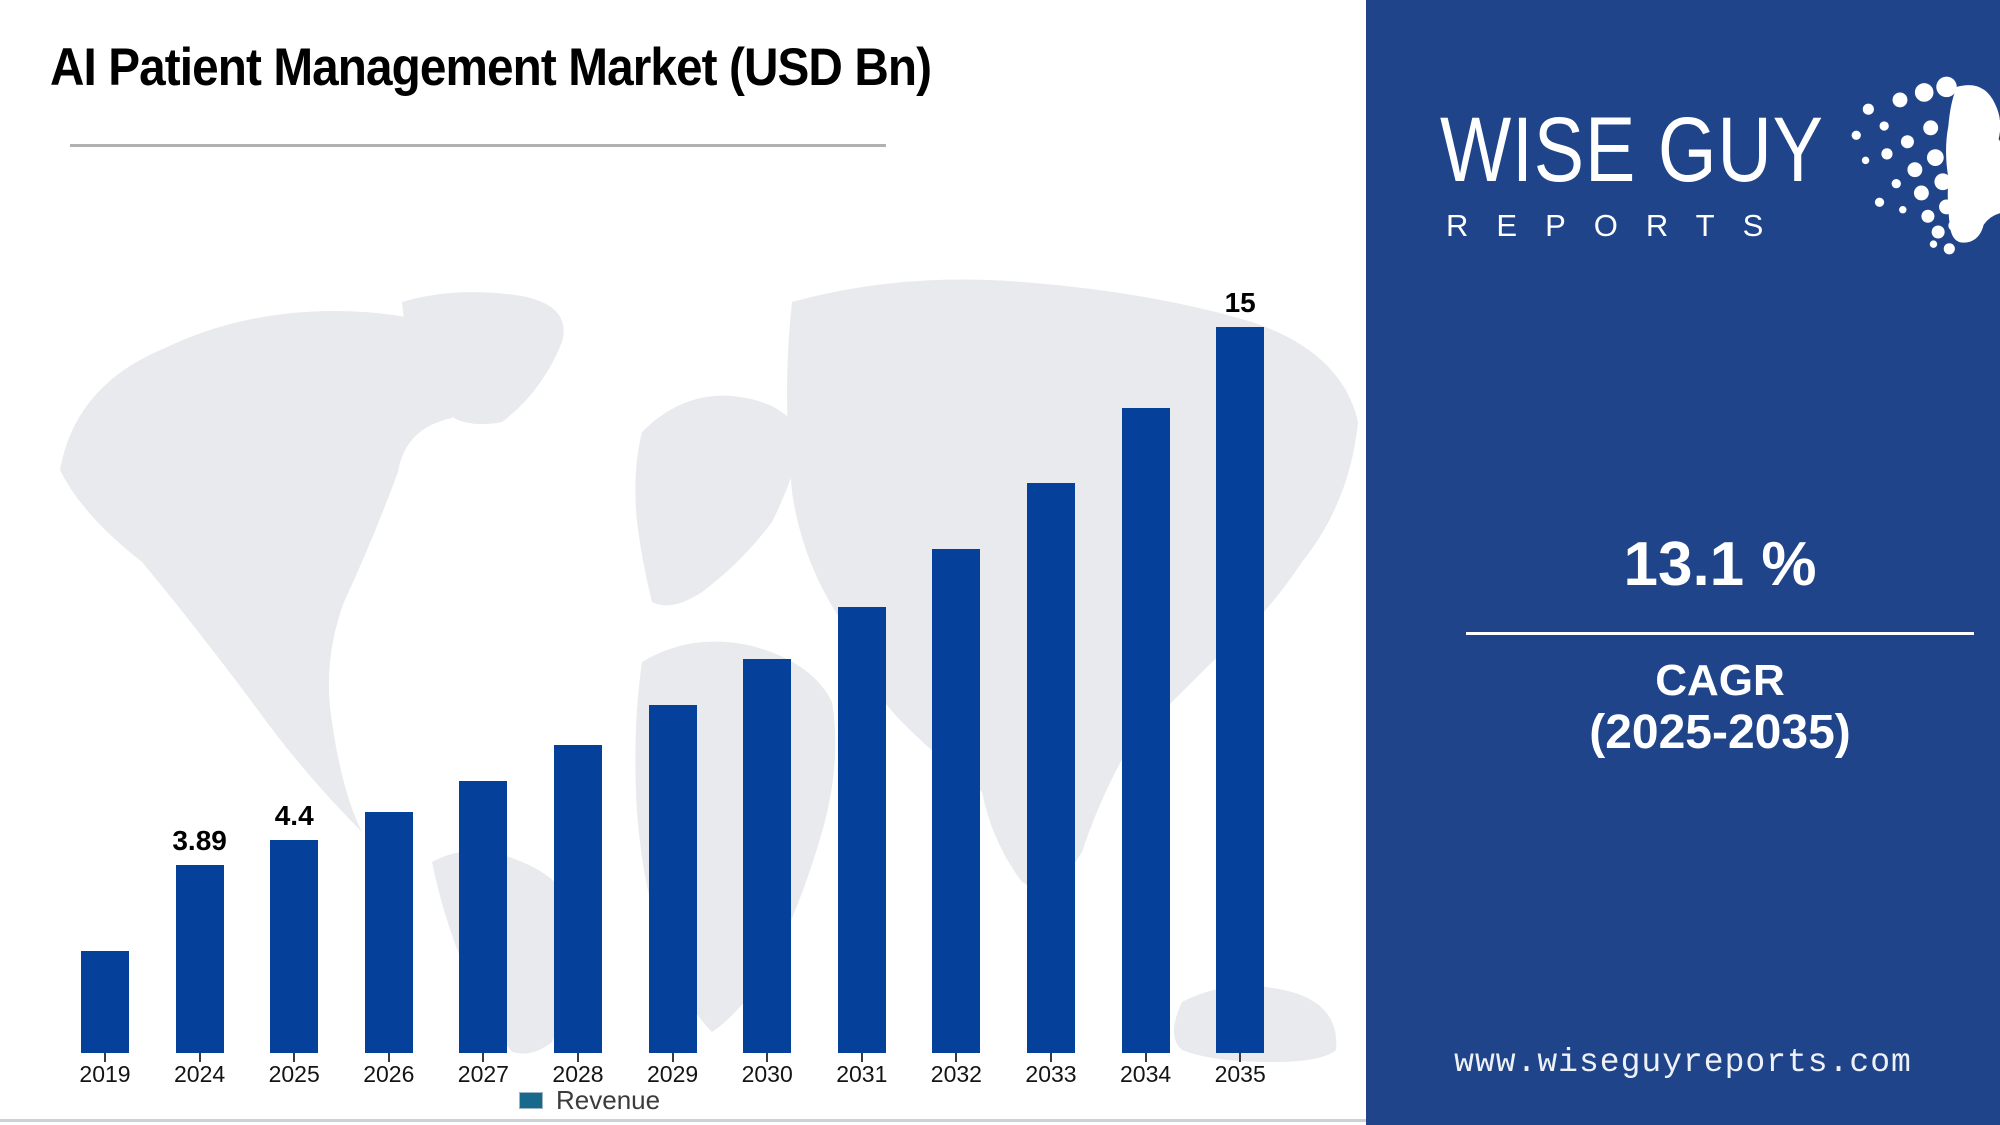  Describe the element at coordinates (1146, 1074) in the screenshot. I see `x-axis-label: 2034` at that location.